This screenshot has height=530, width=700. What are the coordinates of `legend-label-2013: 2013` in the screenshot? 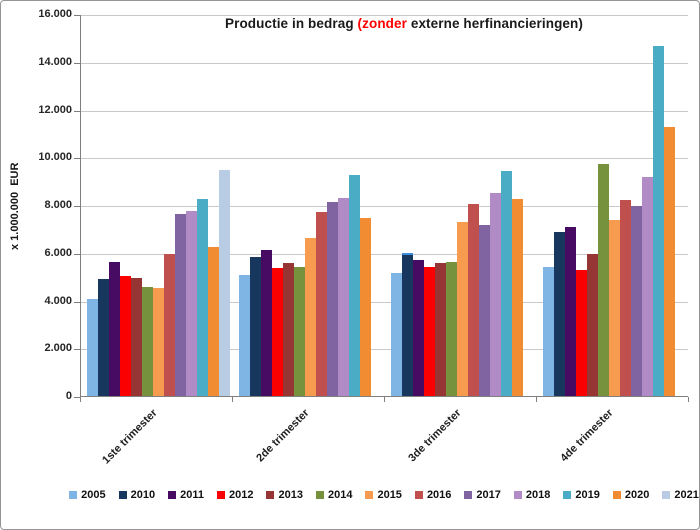 It's located at (290, 495).